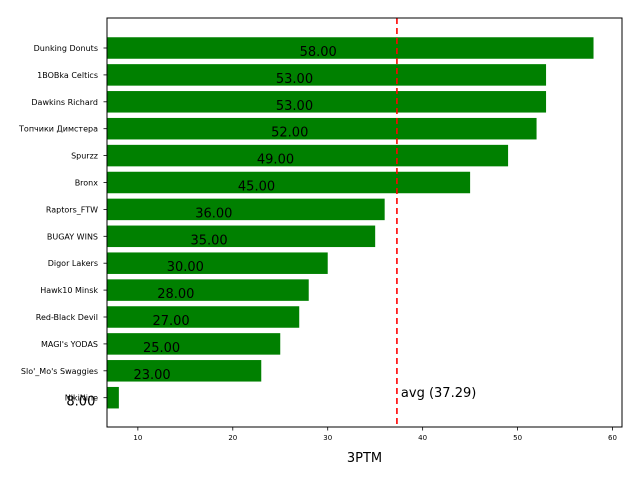 Image resolution: width=640 pixels, height=480 pixels. Describe the element at coordinates (84, 156) in the screenshot. I see `category-label-4: Spurzz` at that location.